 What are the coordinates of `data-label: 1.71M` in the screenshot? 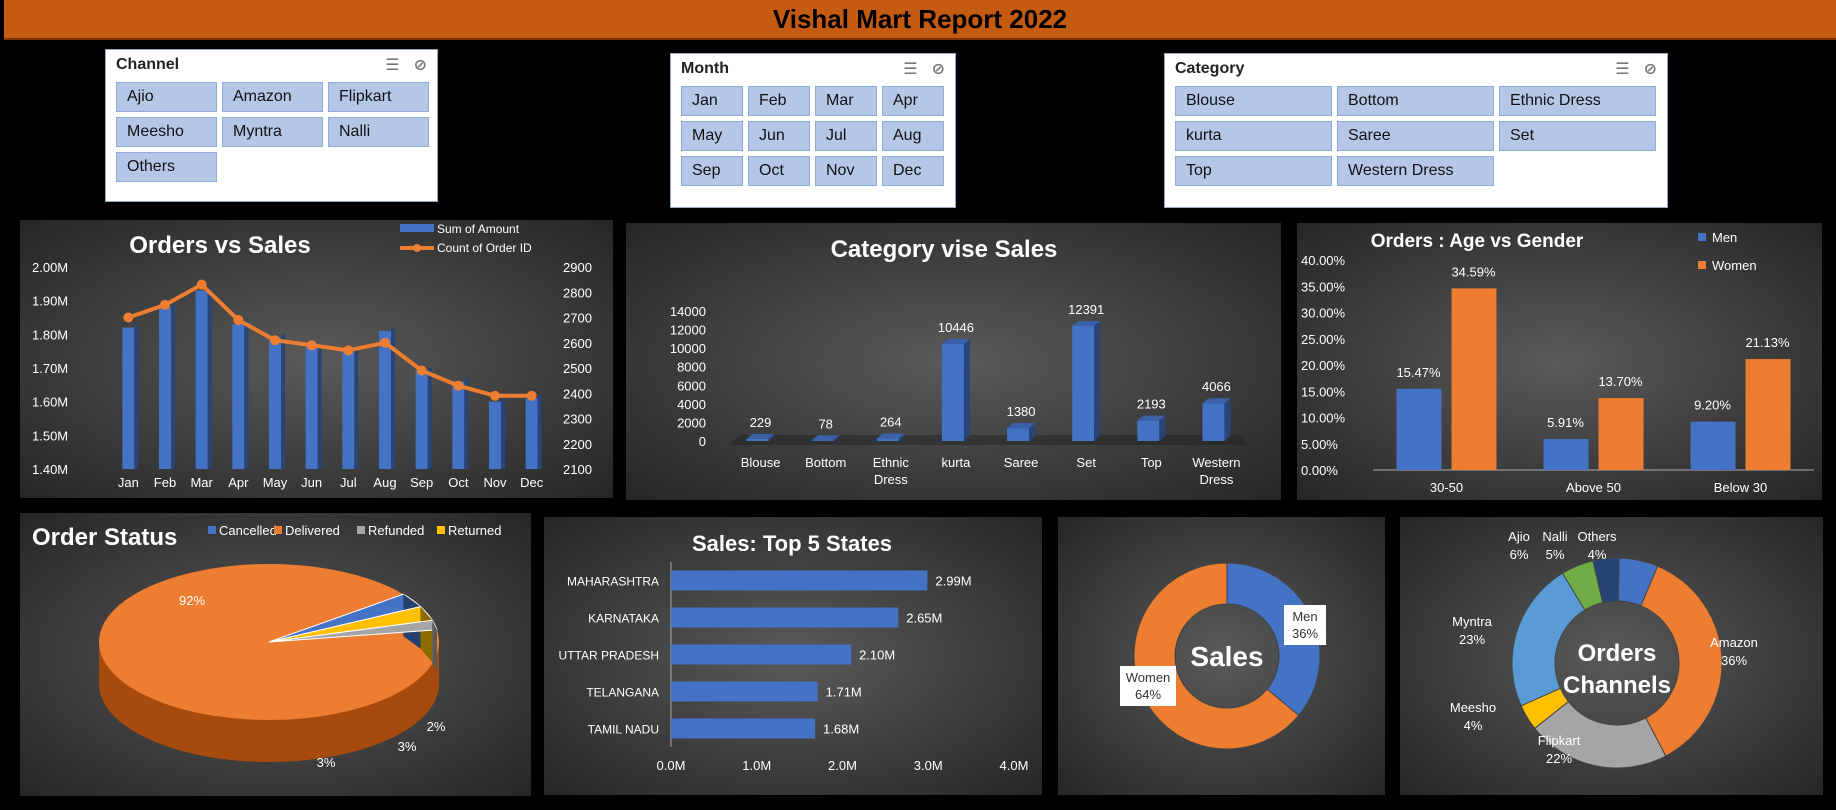 It's located at (844, 692).